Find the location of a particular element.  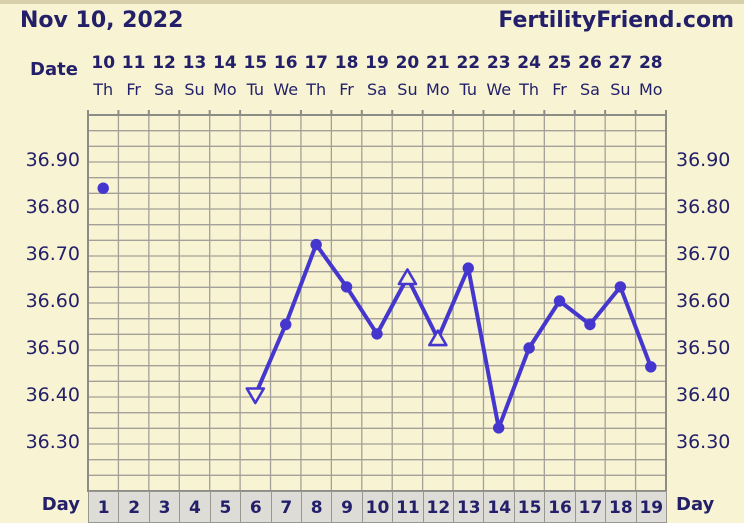

date-cell: 12 is located at coordinates (164, 63).